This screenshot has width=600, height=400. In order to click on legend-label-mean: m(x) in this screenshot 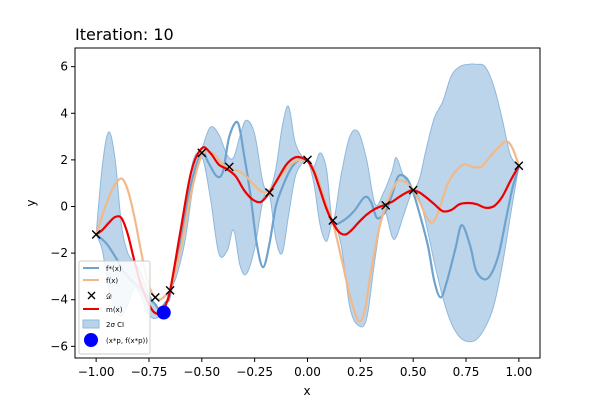, I will do `click(114, 310)`.